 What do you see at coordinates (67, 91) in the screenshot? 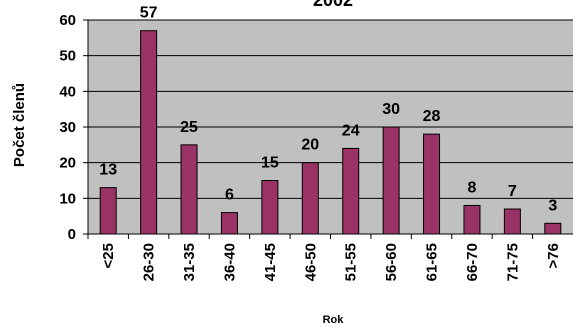
I see `y-tick-label: 40` at bounding box center [67, 91].